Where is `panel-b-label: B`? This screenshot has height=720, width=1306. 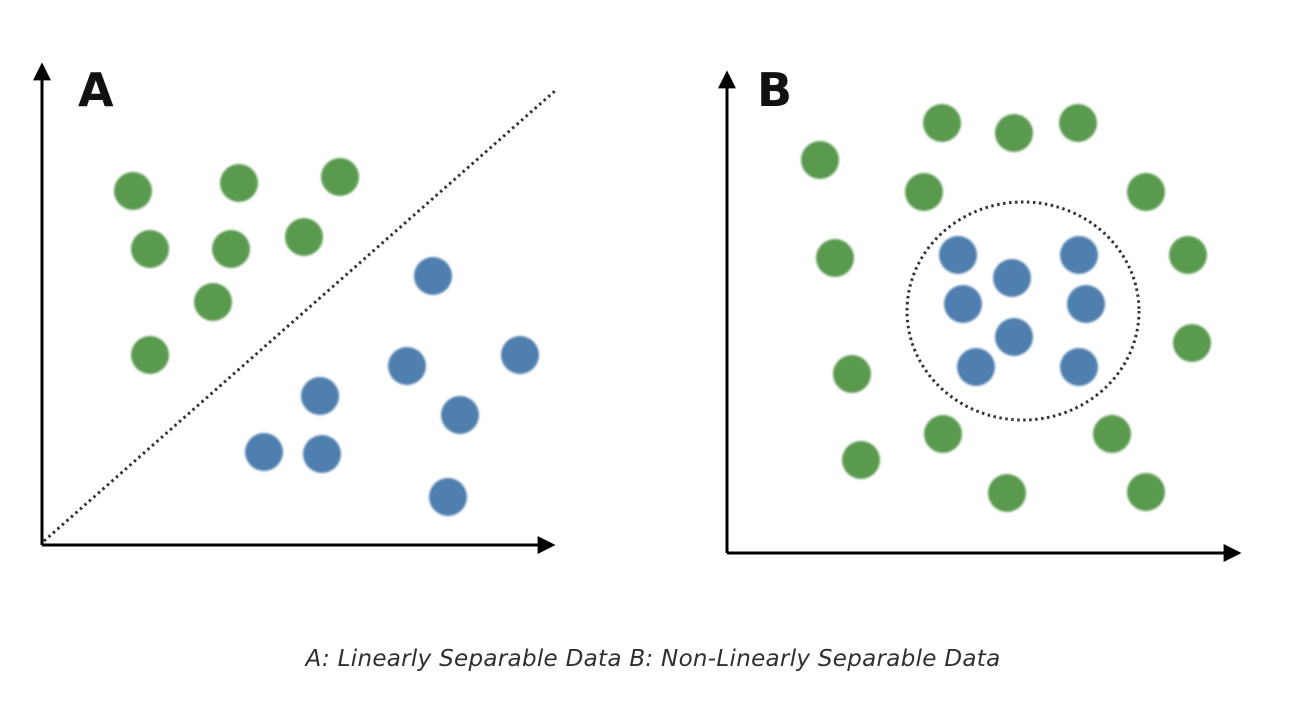 panel-b-label: B is located at coordinates (774, 90).